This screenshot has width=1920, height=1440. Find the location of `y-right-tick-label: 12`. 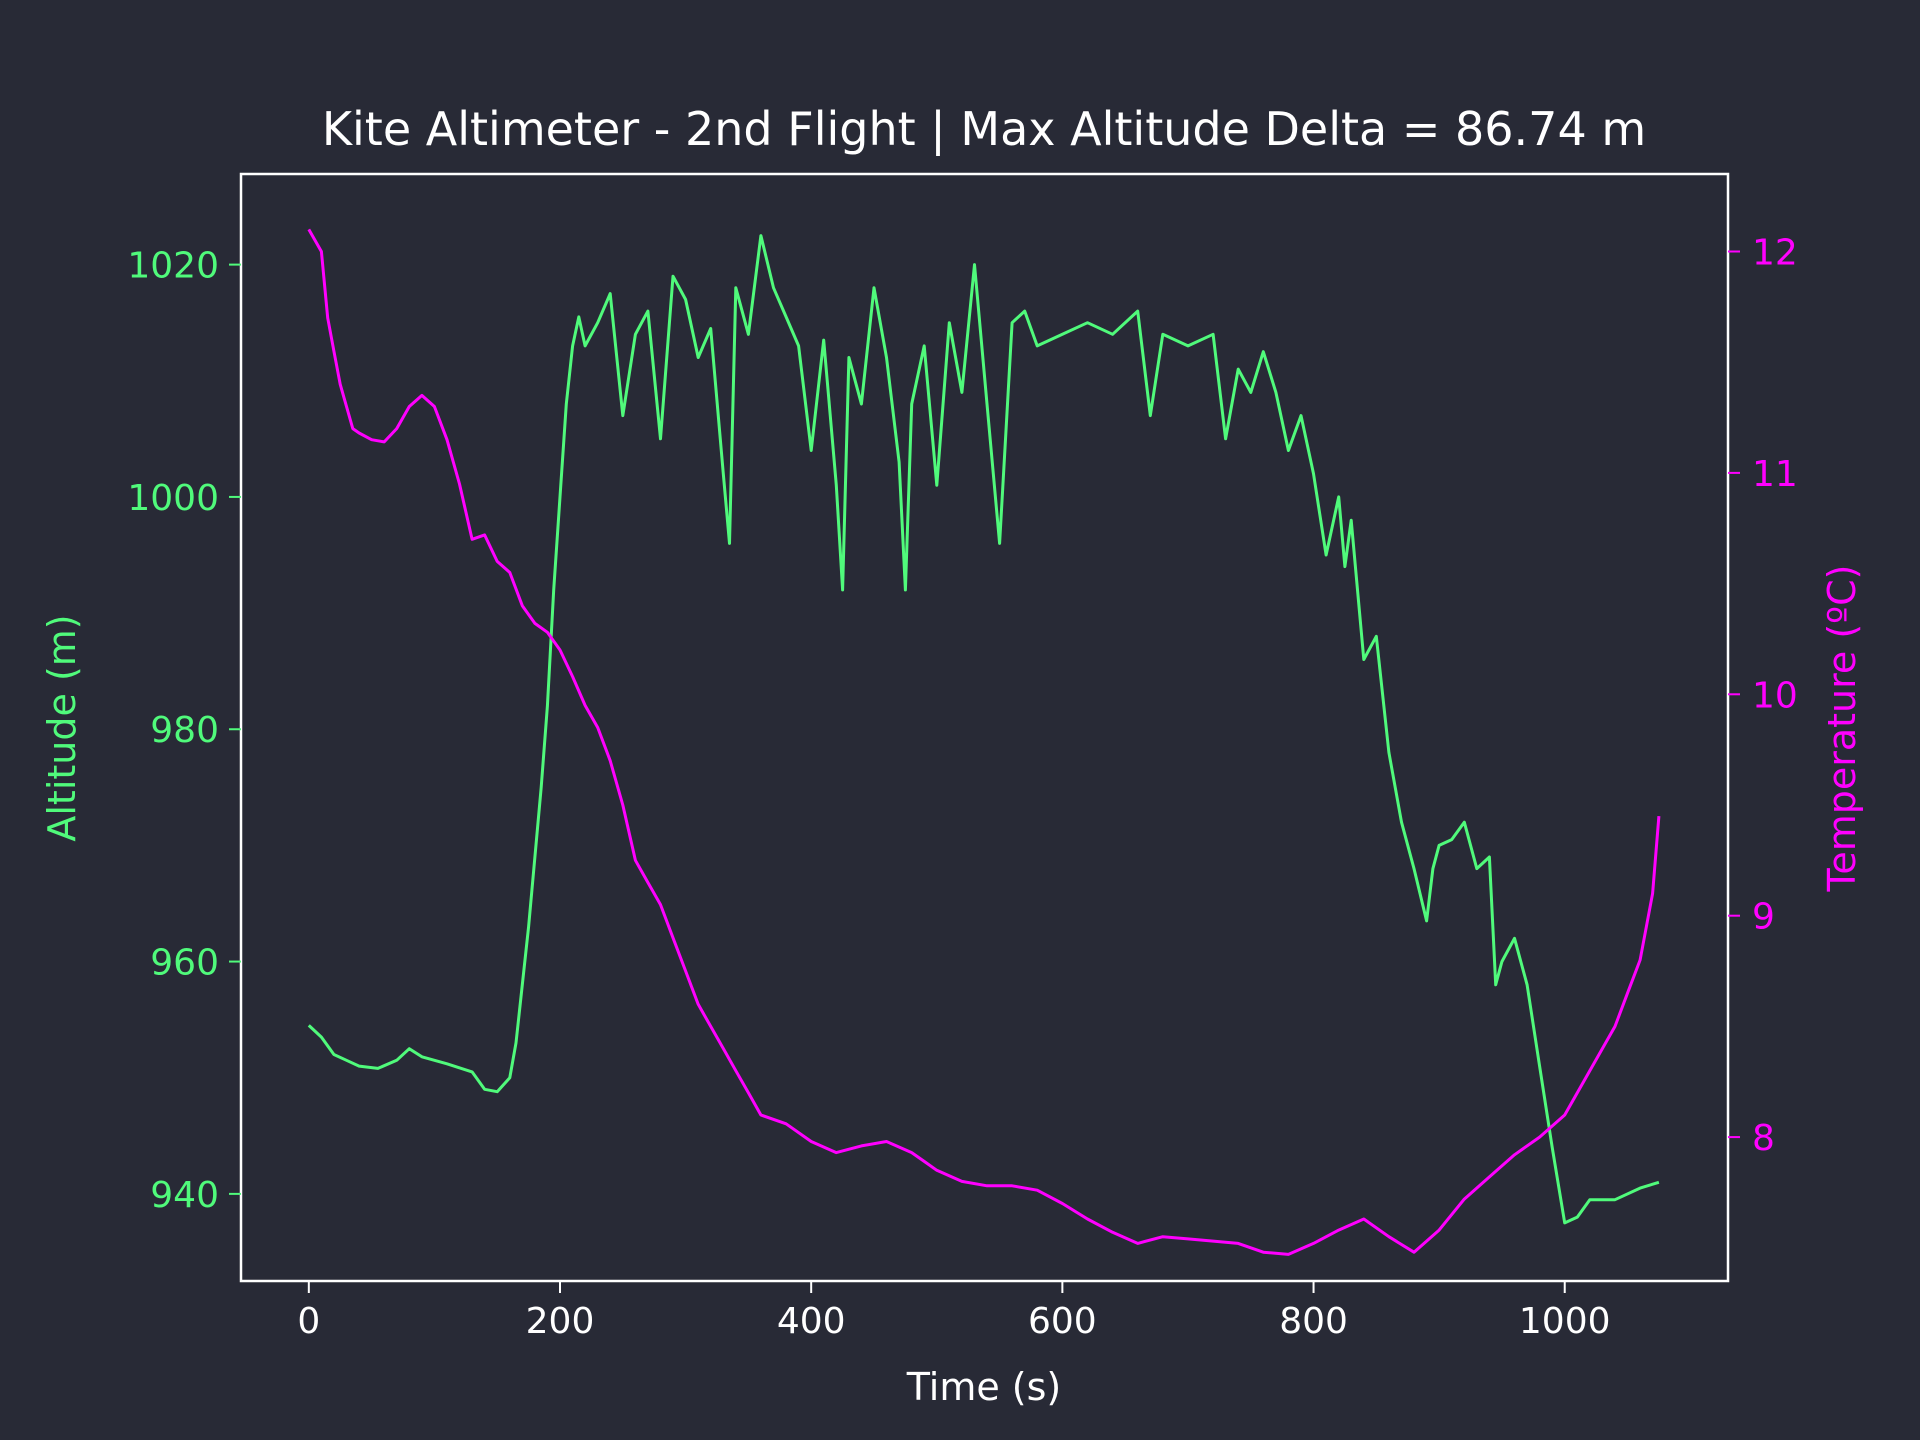

y-right-tick-label: 12 is located at coordinates (1775, 252).